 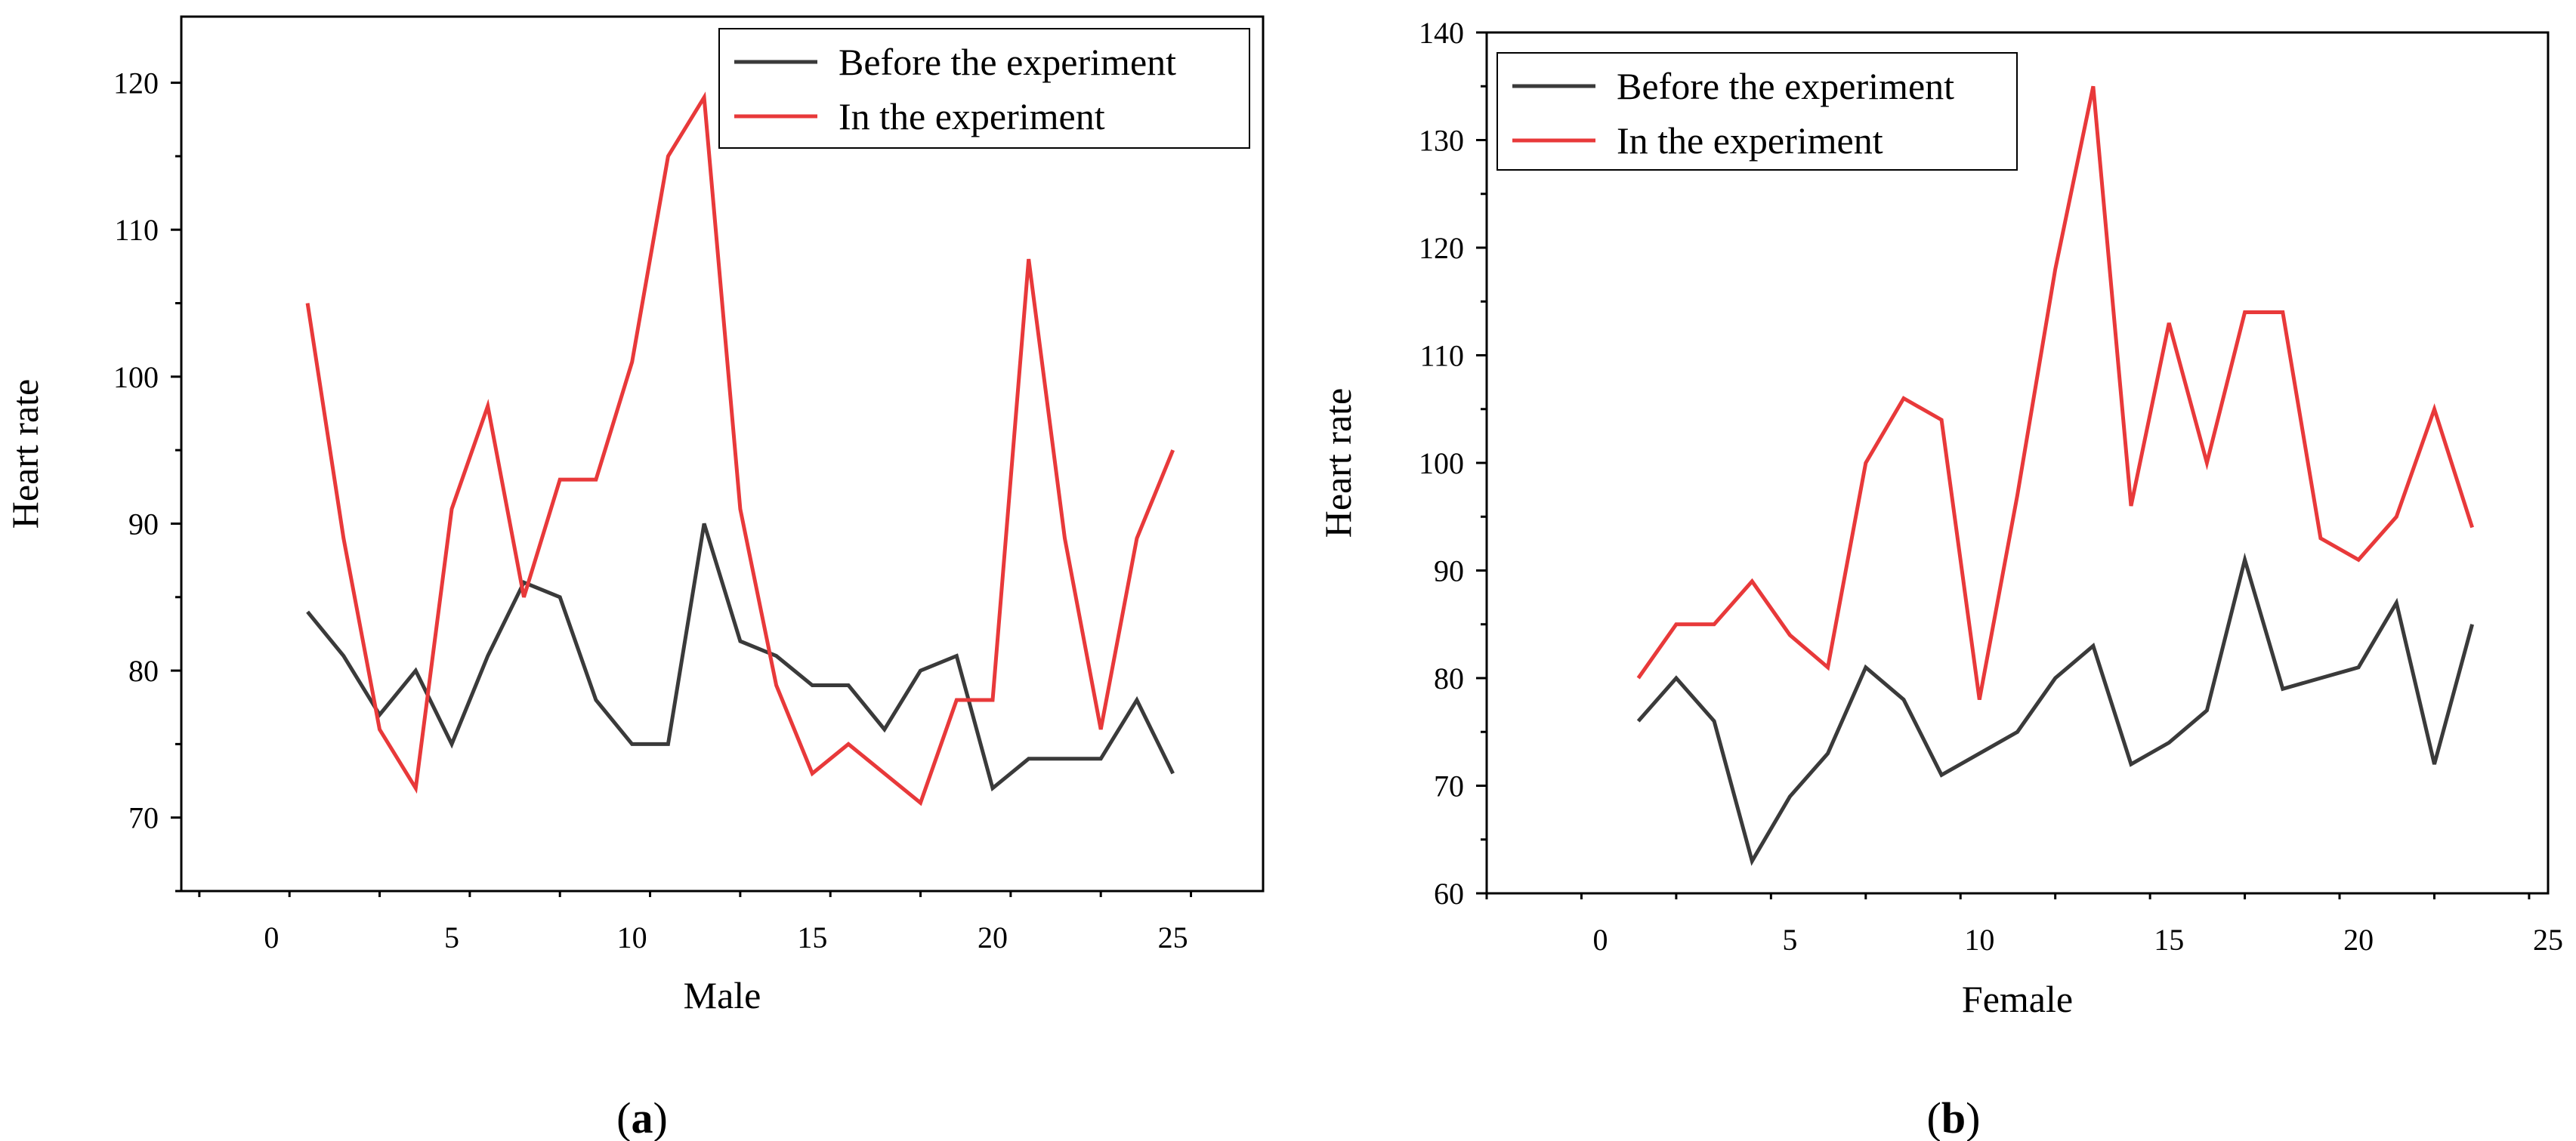 I want to click on panel-label-a: (a), so click(x=642, y=1117).